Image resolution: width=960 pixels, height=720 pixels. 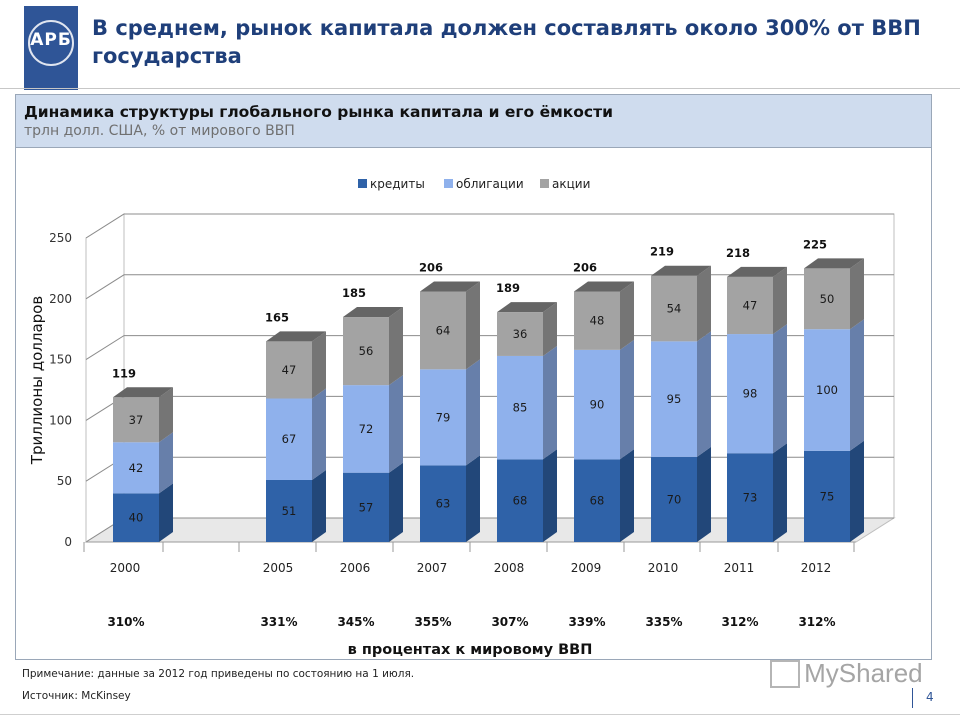 What do you see at coordinates (51, 40) in the screenshot?
I see `logo-text: АРБ` at bounding box center [51, 40].